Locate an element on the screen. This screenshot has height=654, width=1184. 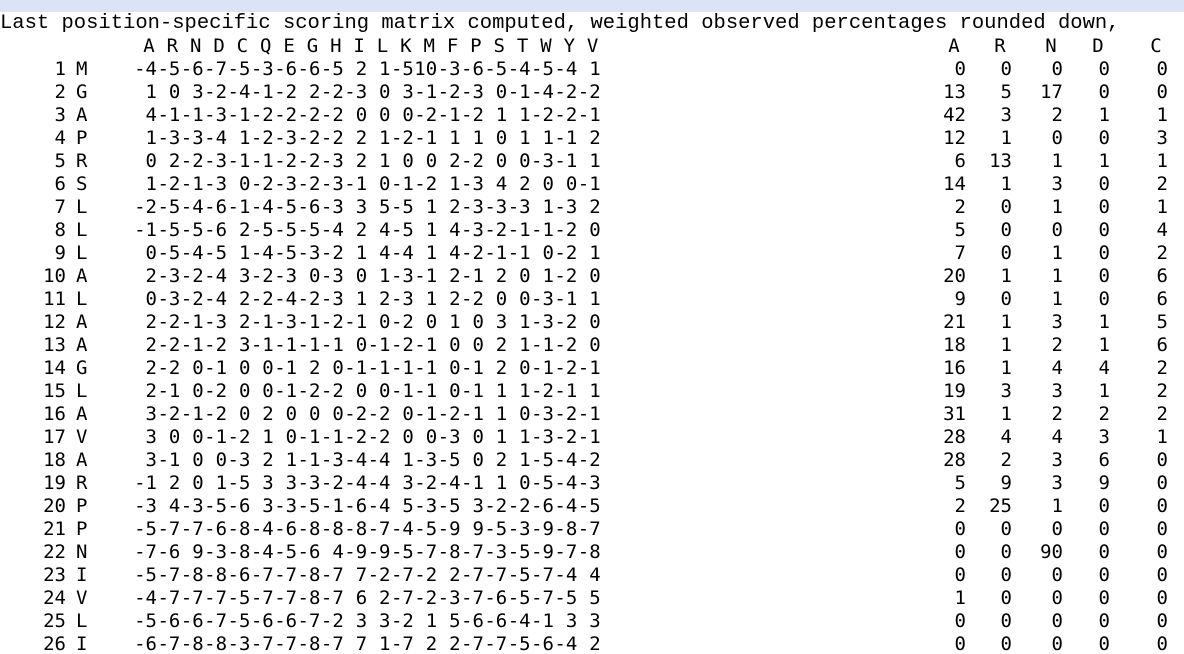
score-column-header: Q is located at coordinates (266, 46).